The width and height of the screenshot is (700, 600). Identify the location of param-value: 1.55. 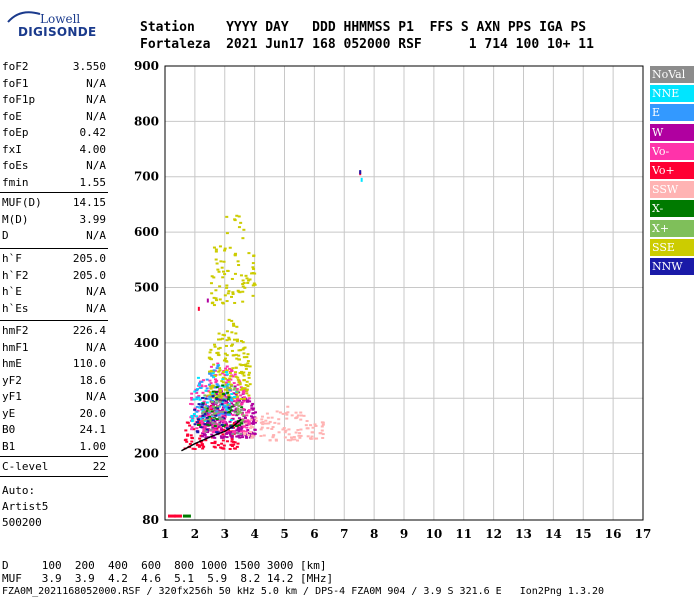
(93, 182).